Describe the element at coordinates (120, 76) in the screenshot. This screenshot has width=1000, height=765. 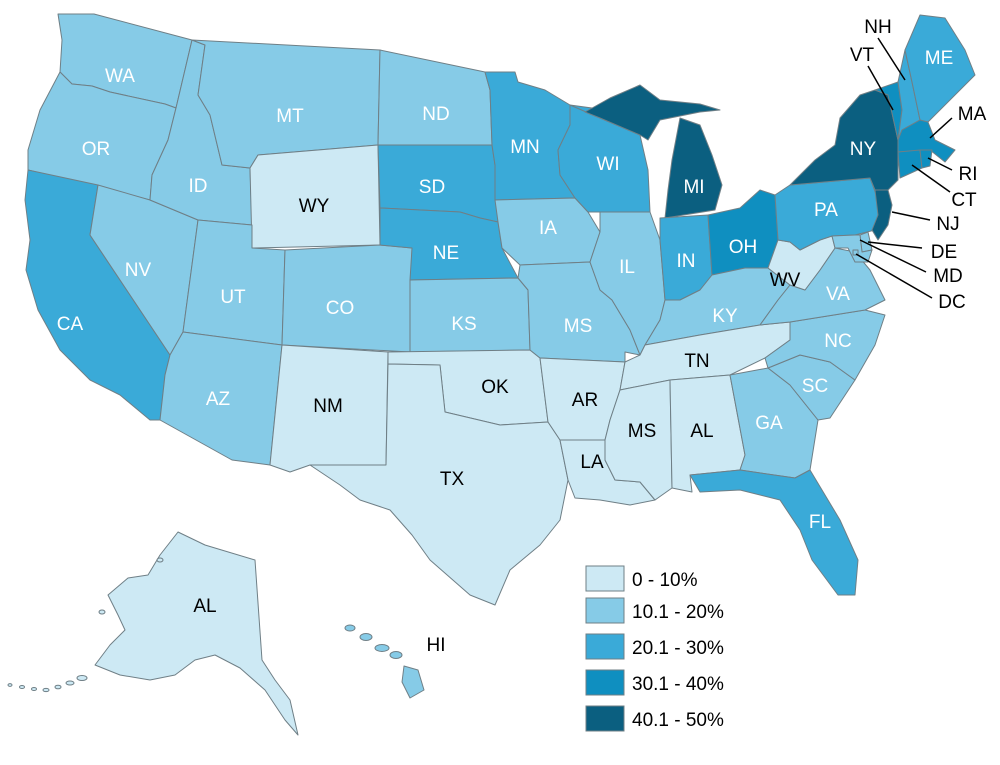
I see `label-wa: WA` at that location.